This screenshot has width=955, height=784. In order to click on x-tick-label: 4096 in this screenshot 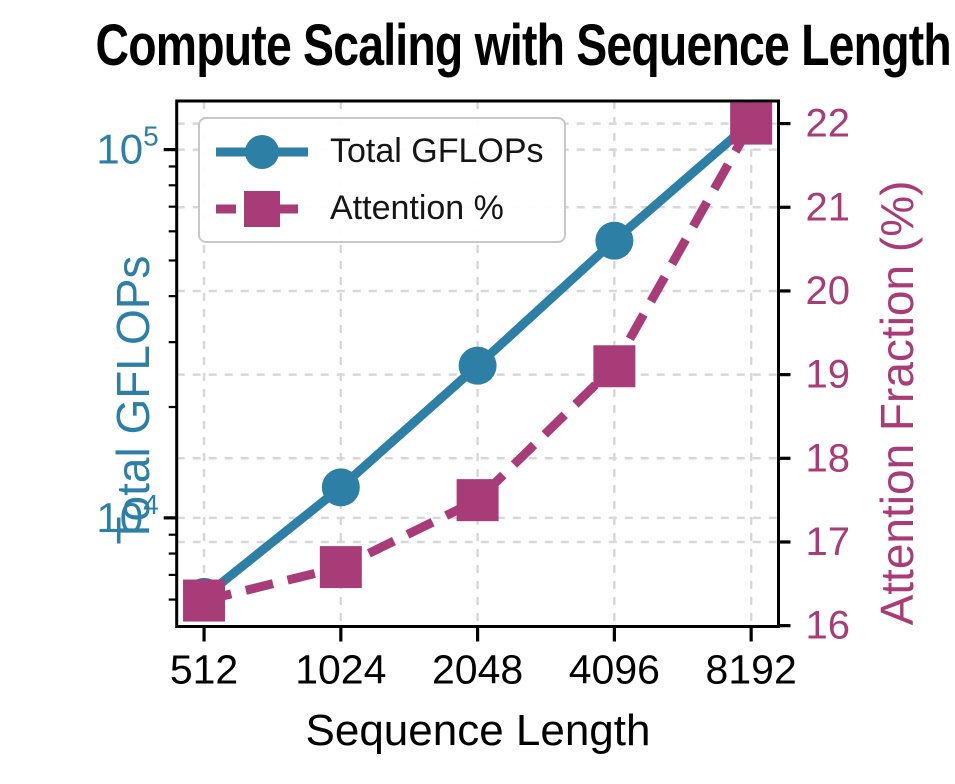, I will do `click(614, 670)`.